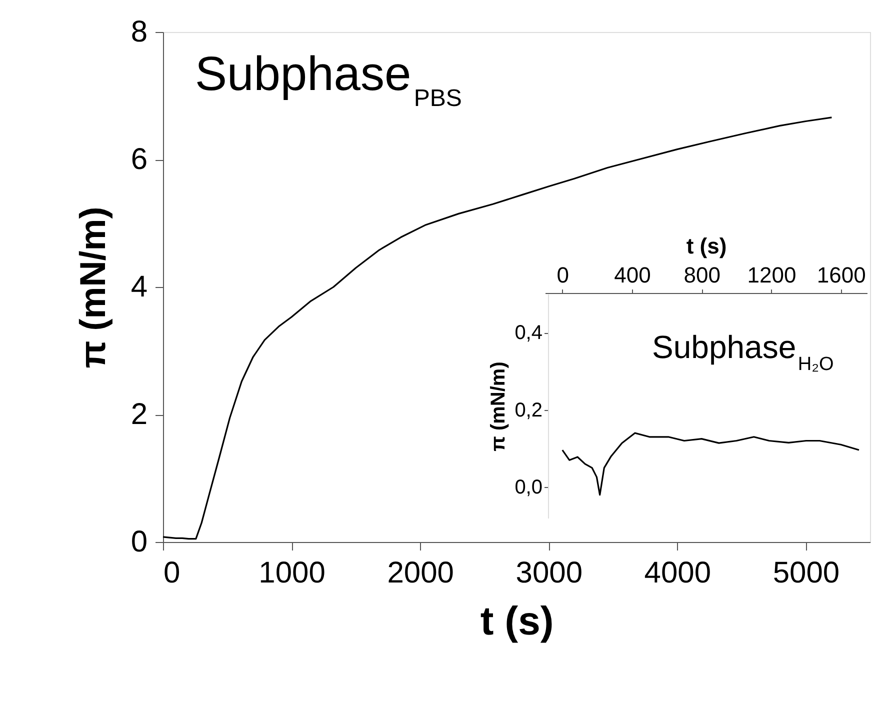  Describe the element at coordinates (528, 410) in the screenshot. I see `y-tick-label: 0,2` at that location.